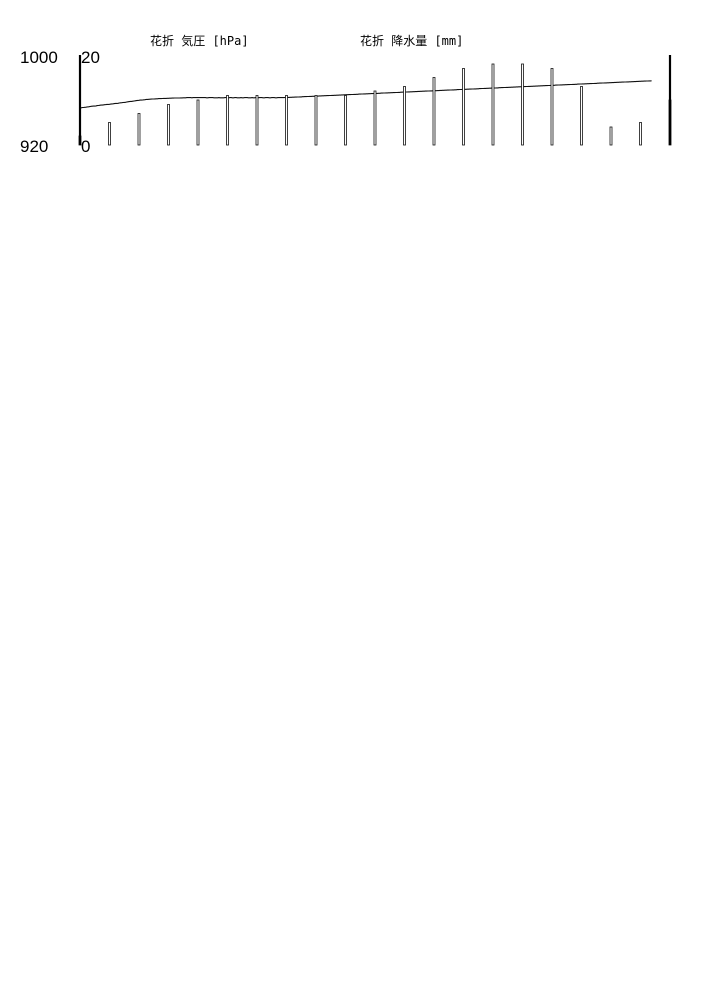  What do you see at coordinates (34, 146) in the screenshot?
I see `y-label-bottom-primary: 920` at bounding box center [34, 146].